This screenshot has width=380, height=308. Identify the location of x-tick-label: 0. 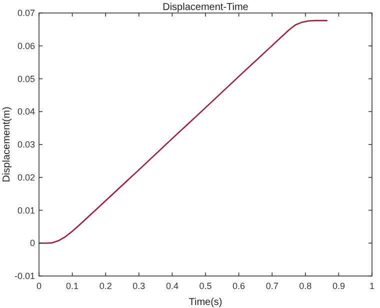
(39, 286).